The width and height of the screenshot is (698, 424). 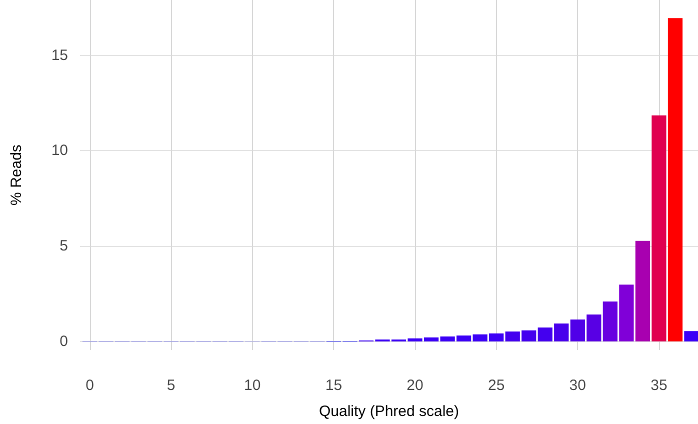 What do you see at coordinates (16, 175) in the screenshot?
I see `y-axis-title: % Reads` at bounding box center [16, 175].